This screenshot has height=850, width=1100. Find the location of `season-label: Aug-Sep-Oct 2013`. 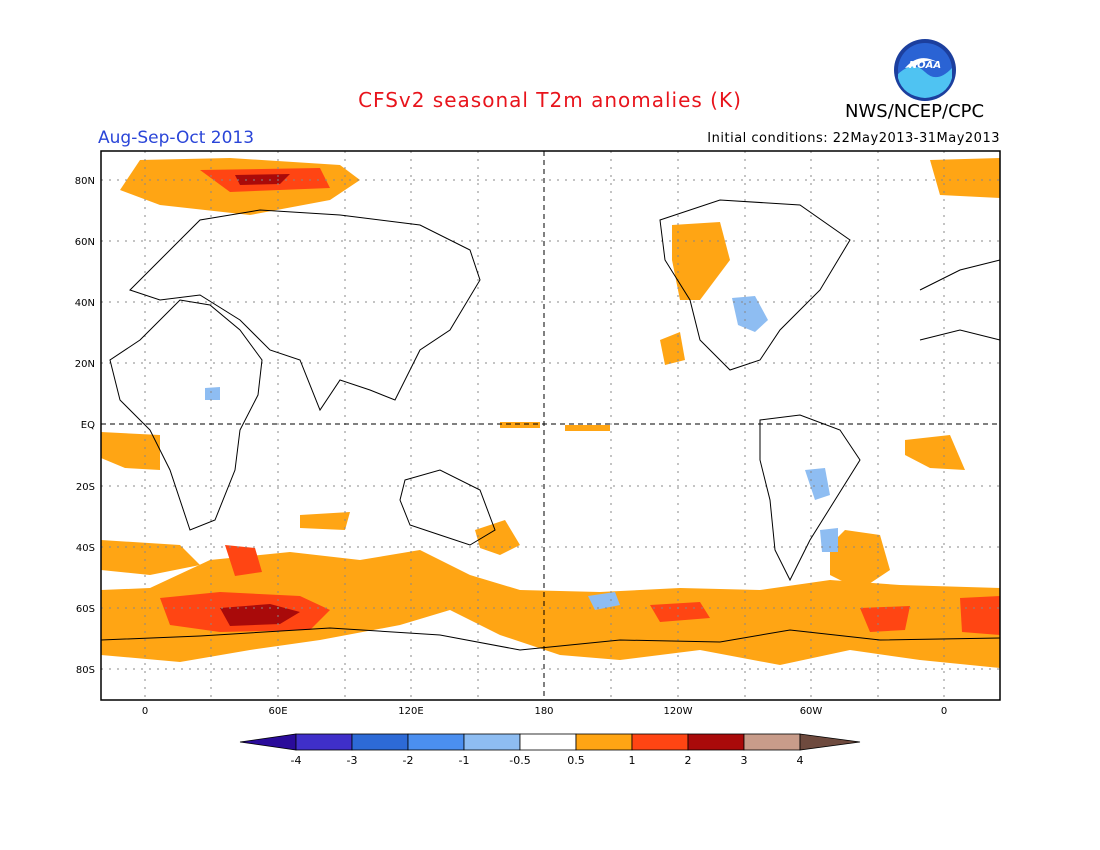

season-label: Aug-Sep-Oct 2013 is located at coordinates (176, 138).